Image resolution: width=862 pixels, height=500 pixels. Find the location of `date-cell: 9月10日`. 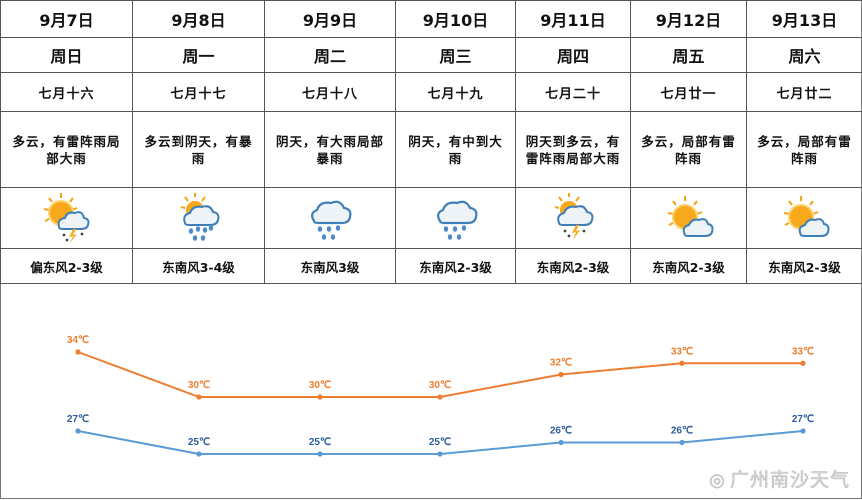

date-cell: 9月10日 is located at coordinates (455, 19).